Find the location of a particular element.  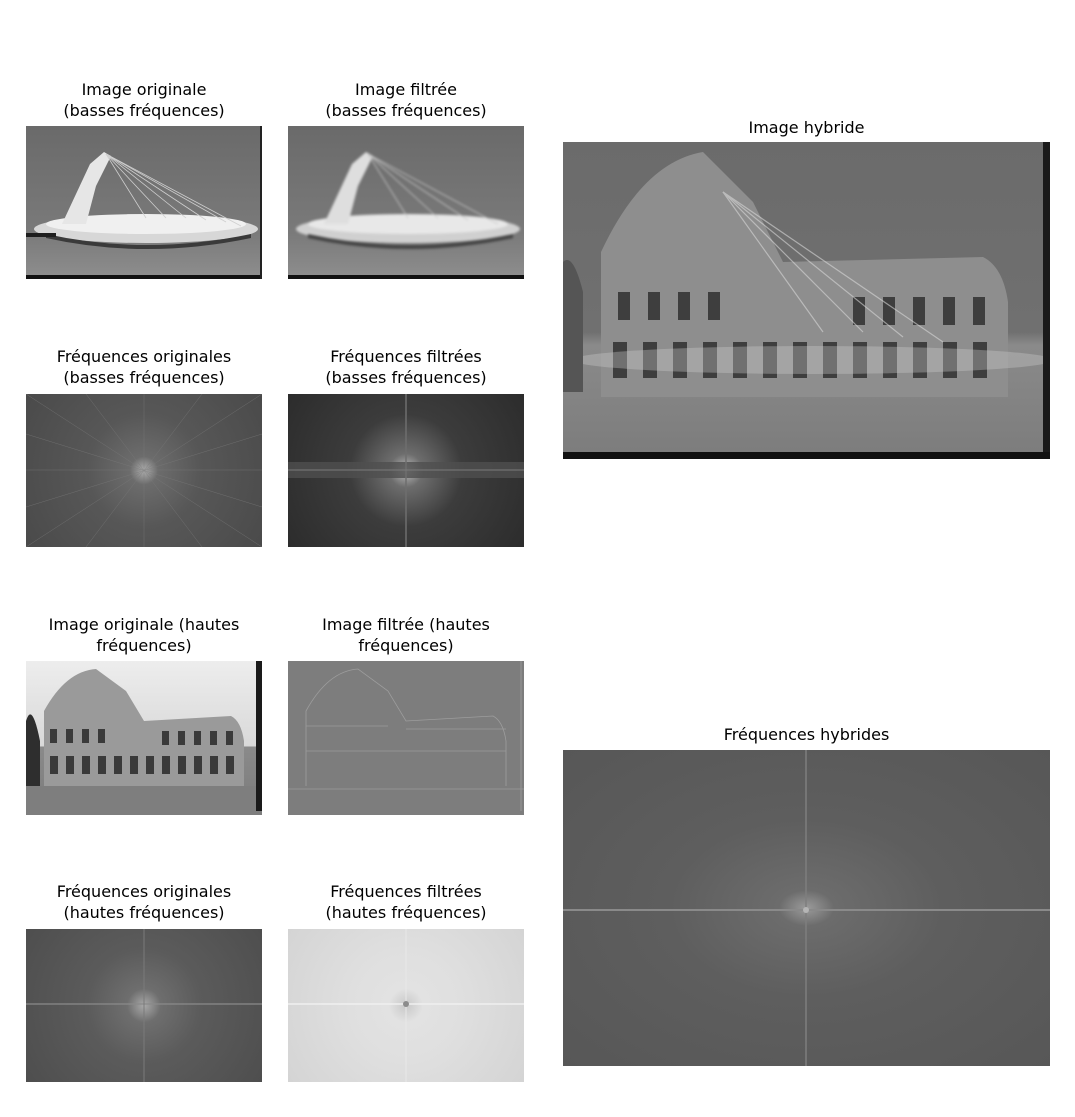

stadium-blurred-drawing is located at coordinates (408, 200).